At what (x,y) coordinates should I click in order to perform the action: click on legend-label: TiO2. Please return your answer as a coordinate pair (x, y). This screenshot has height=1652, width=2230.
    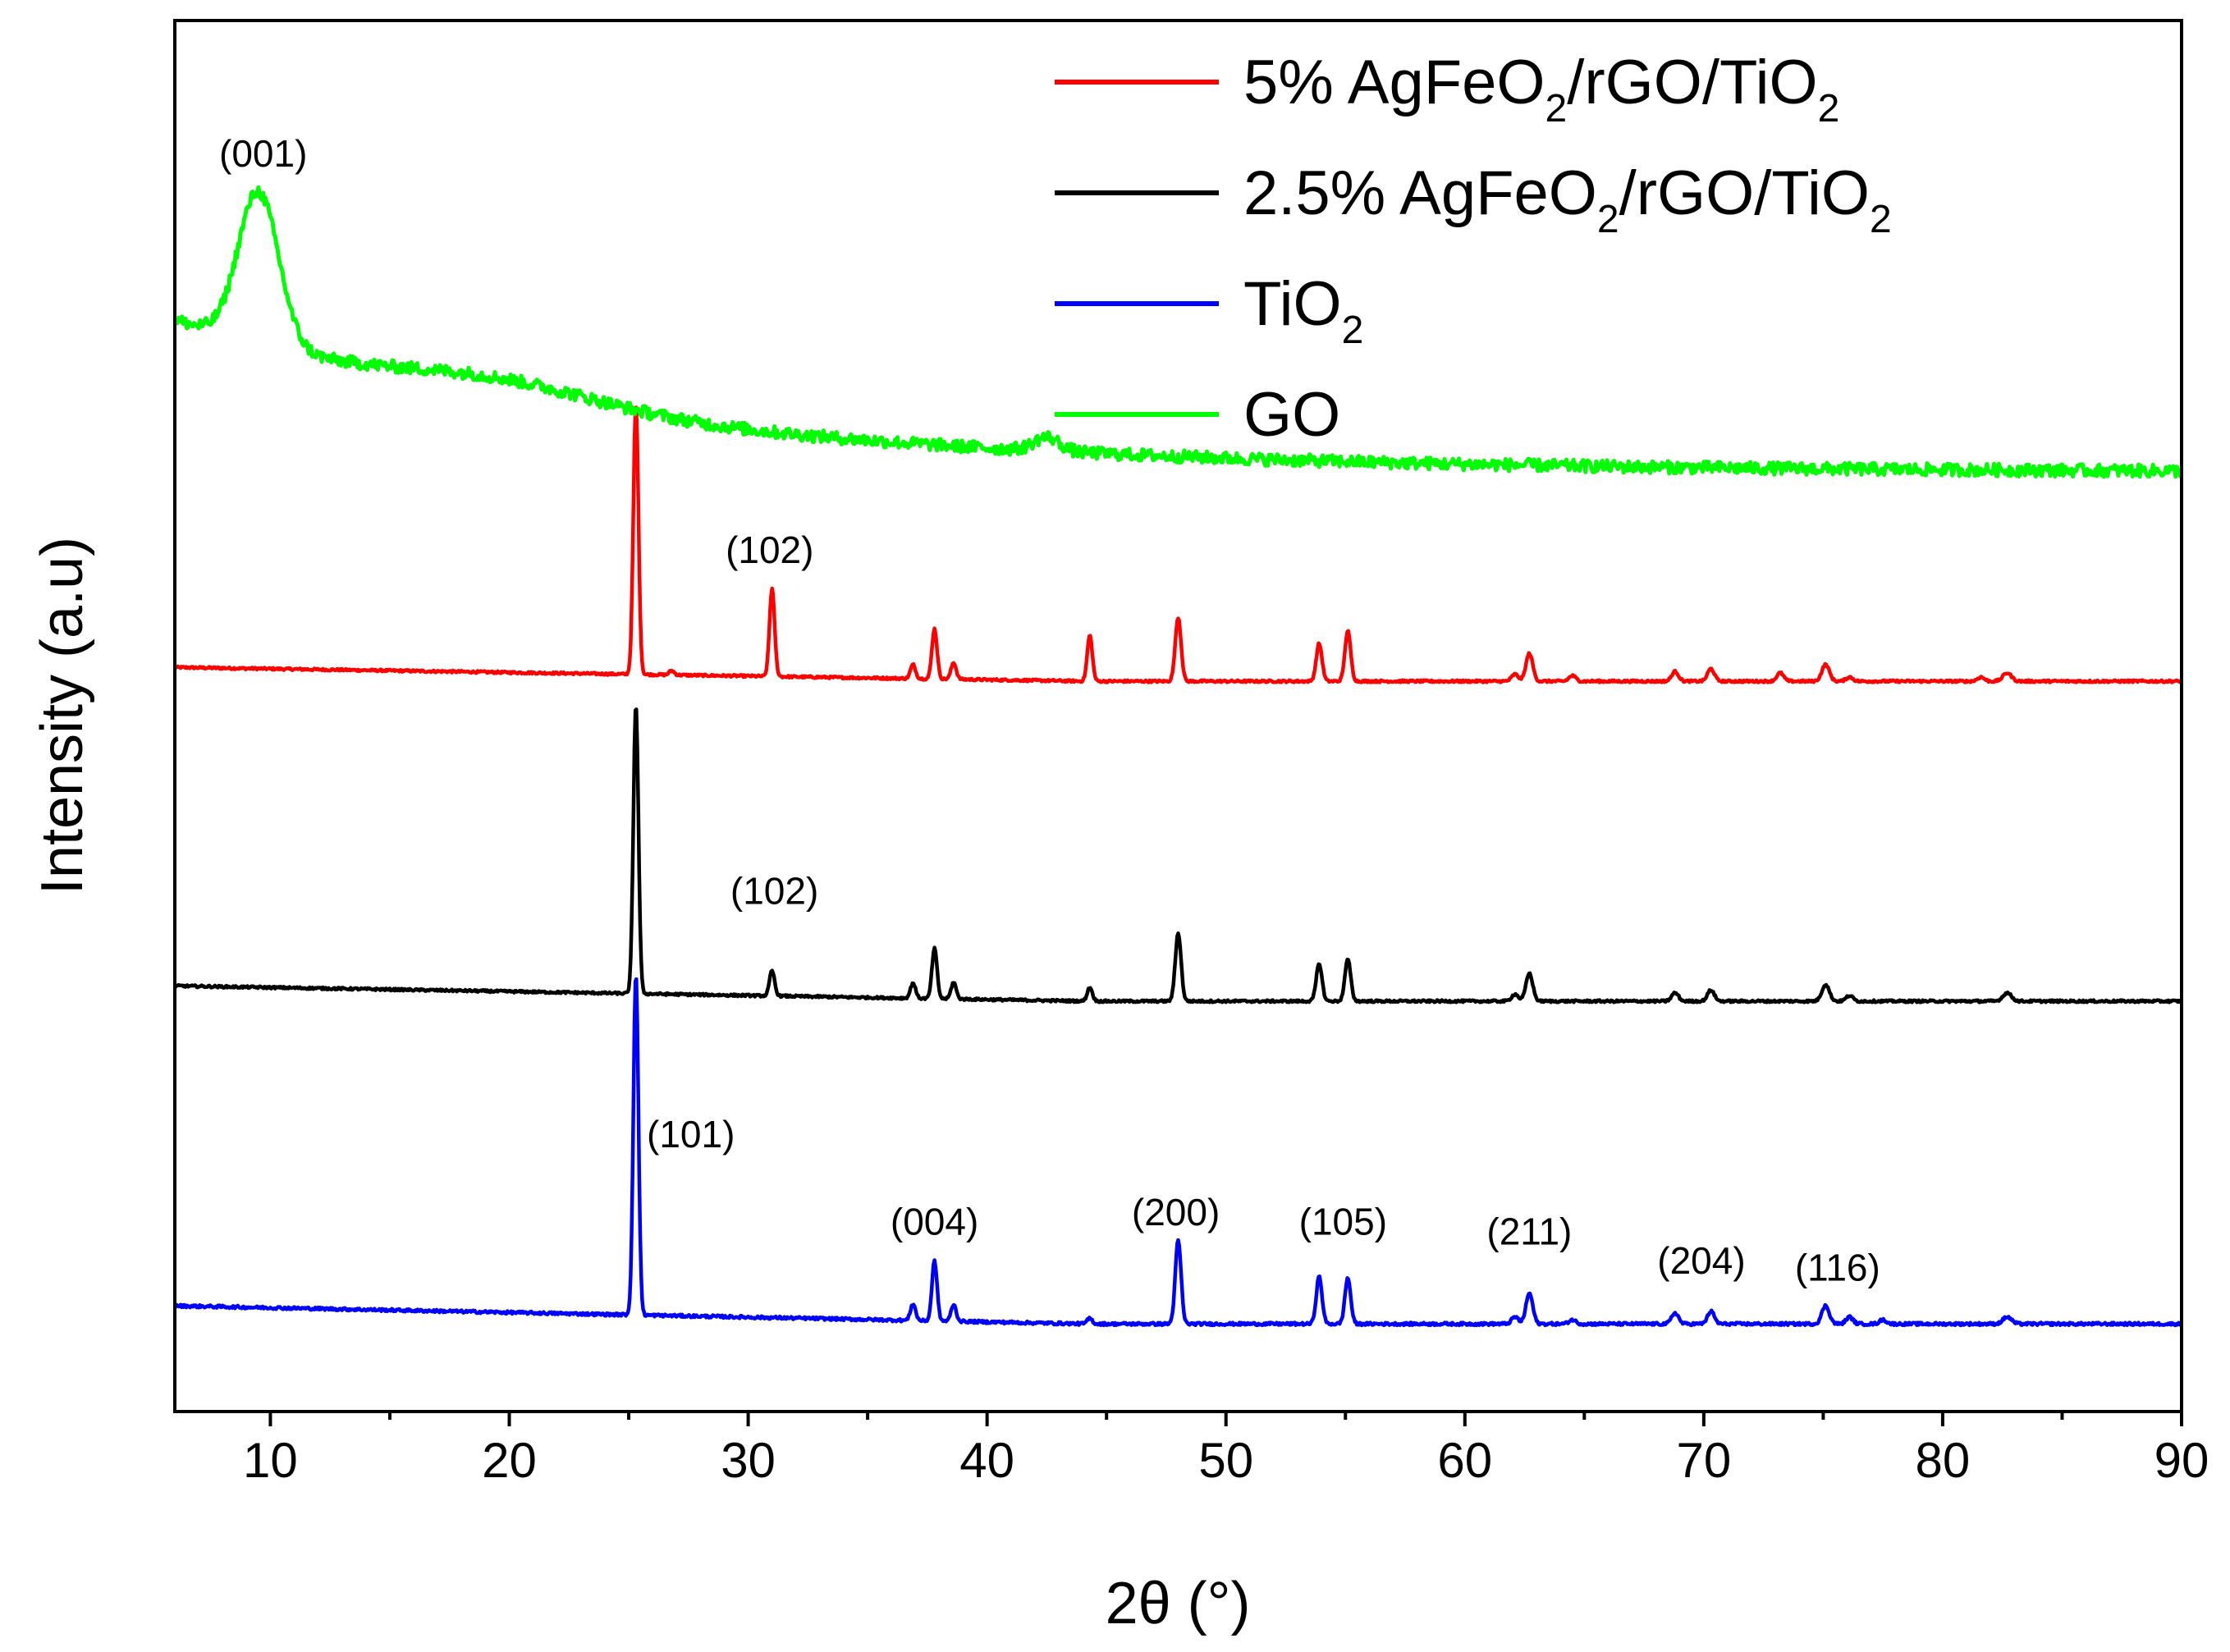
    Looking at the image, I should click on (1303, 310).